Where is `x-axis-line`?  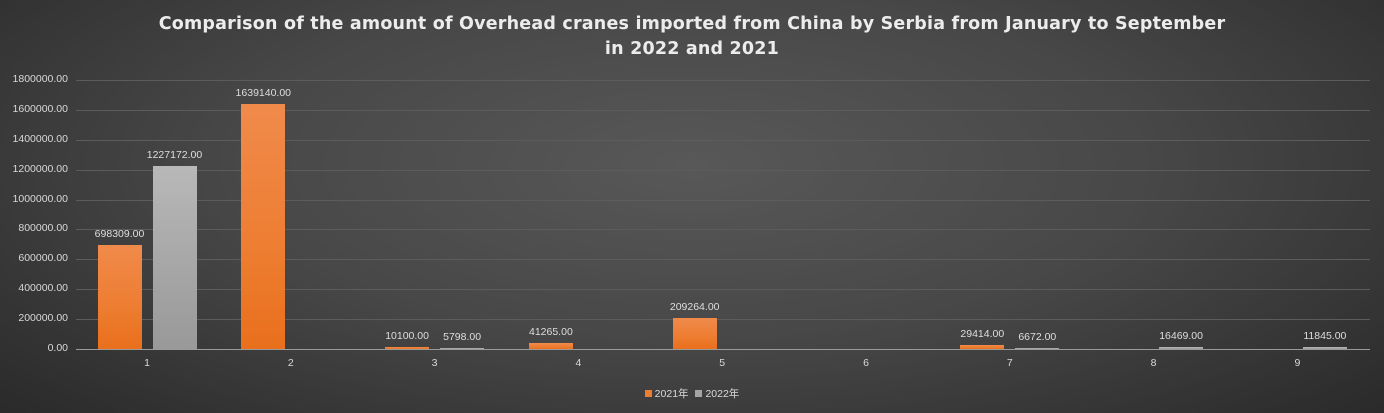
x-axis-line is located at coordinates (723, 349).